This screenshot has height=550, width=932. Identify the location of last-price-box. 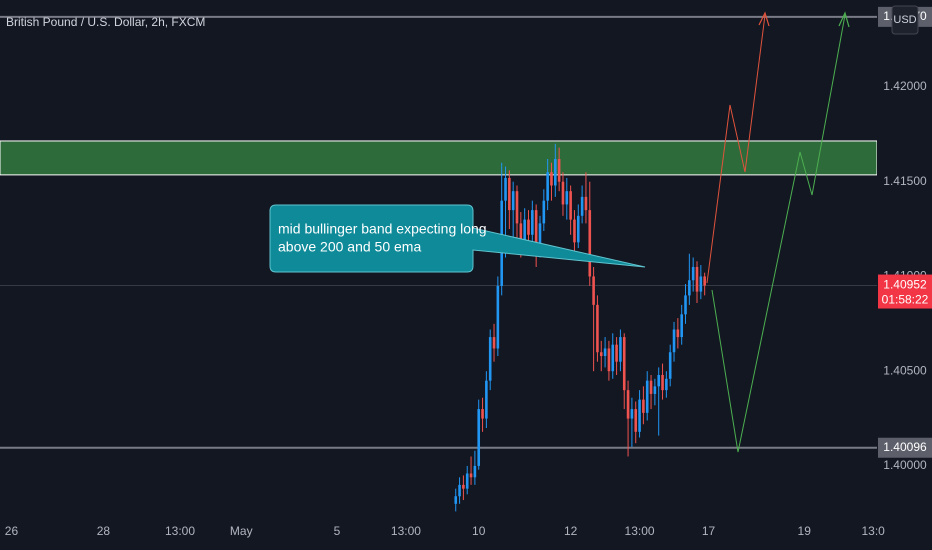
(905, 291).